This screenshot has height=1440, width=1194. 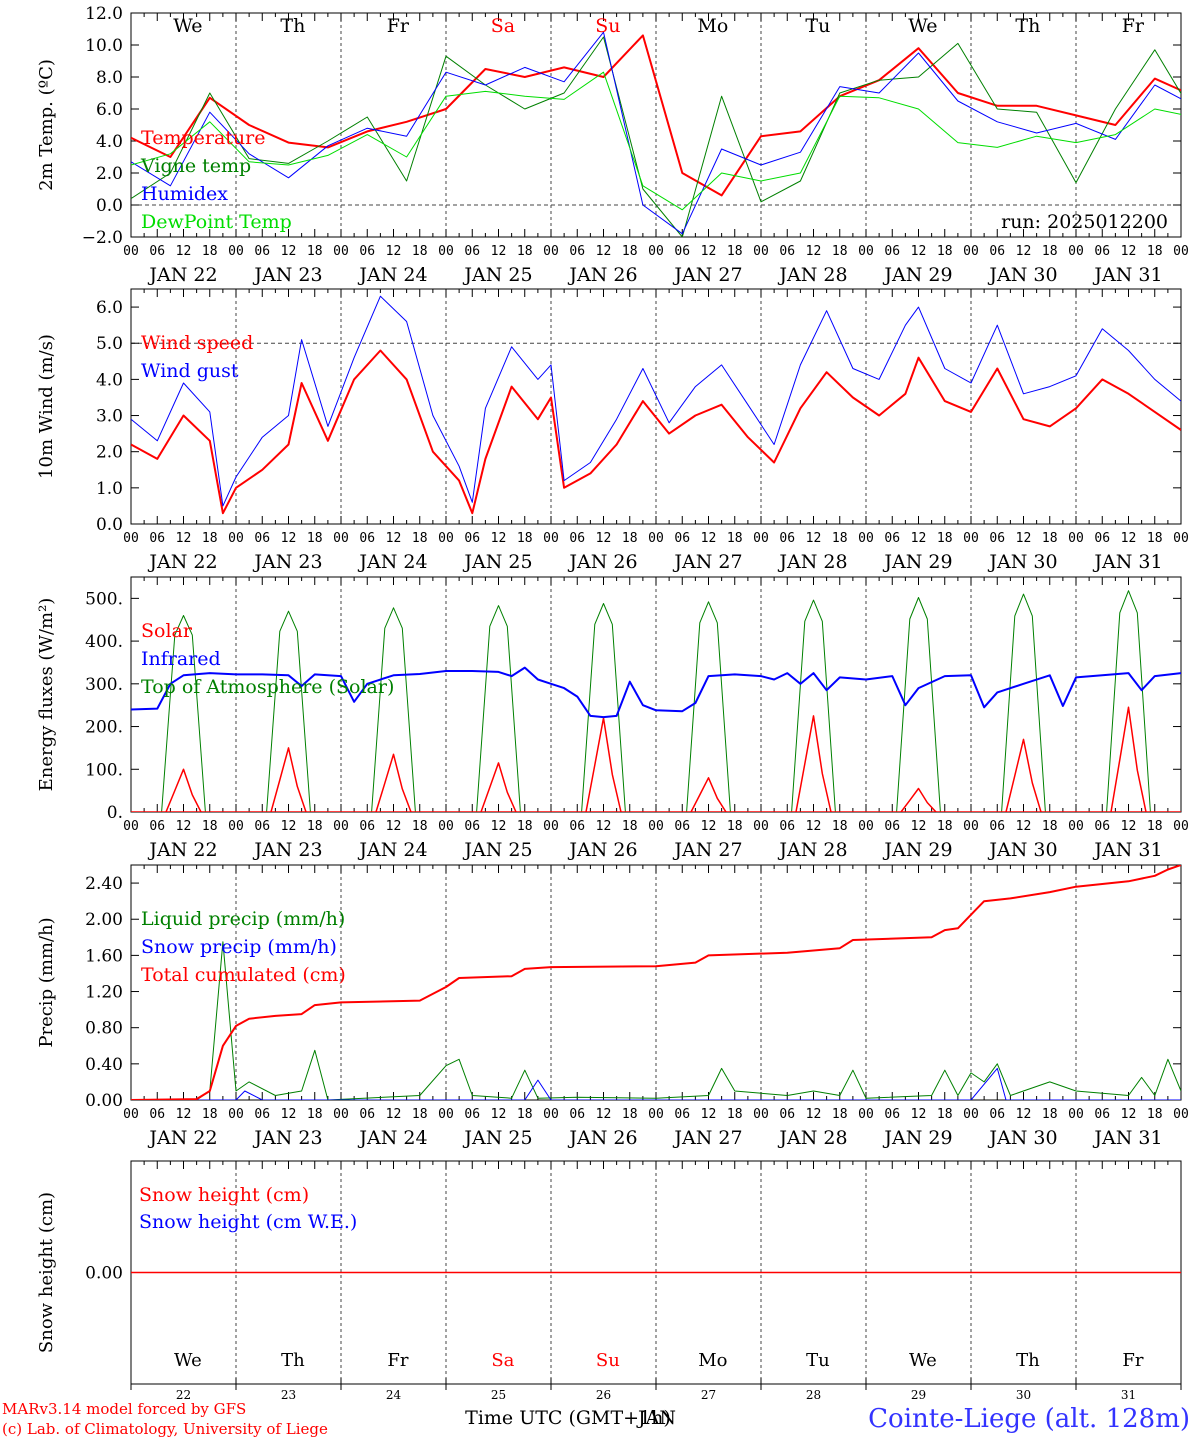 I want to click on day-number-label: 24, so click(x=394, y=1395).